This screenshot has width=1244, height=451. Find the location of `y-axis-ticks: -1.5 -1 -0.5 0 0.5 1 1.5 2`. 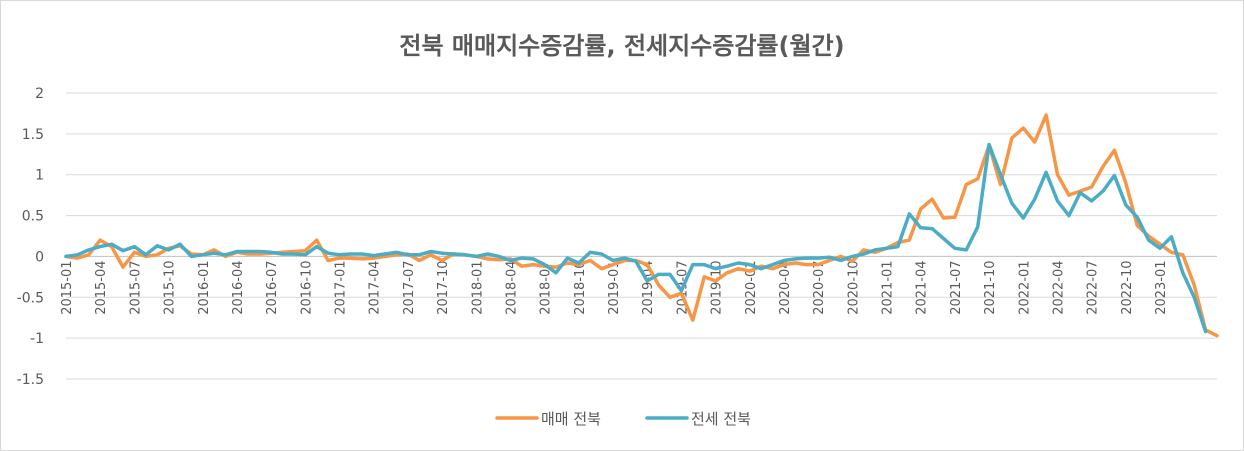

y-axis-ticks: -1.5 -1 -0.5 0 0.5 1 1.5 2 is located at coordinates (30, 237).